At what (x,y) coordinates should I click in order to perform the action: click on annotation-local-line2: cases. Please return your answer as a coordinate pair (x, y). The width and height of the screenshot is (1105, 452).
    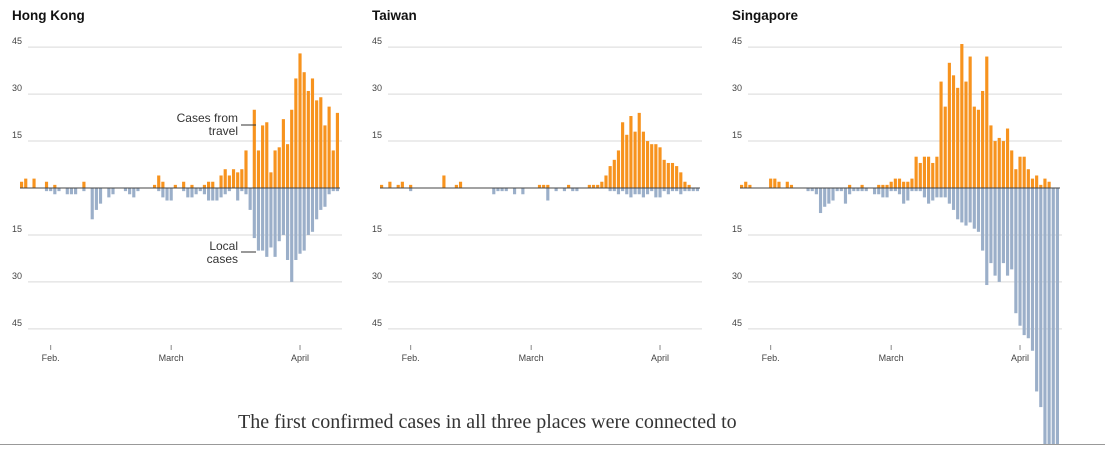
    Looking at the image, I should click on (222, 259).